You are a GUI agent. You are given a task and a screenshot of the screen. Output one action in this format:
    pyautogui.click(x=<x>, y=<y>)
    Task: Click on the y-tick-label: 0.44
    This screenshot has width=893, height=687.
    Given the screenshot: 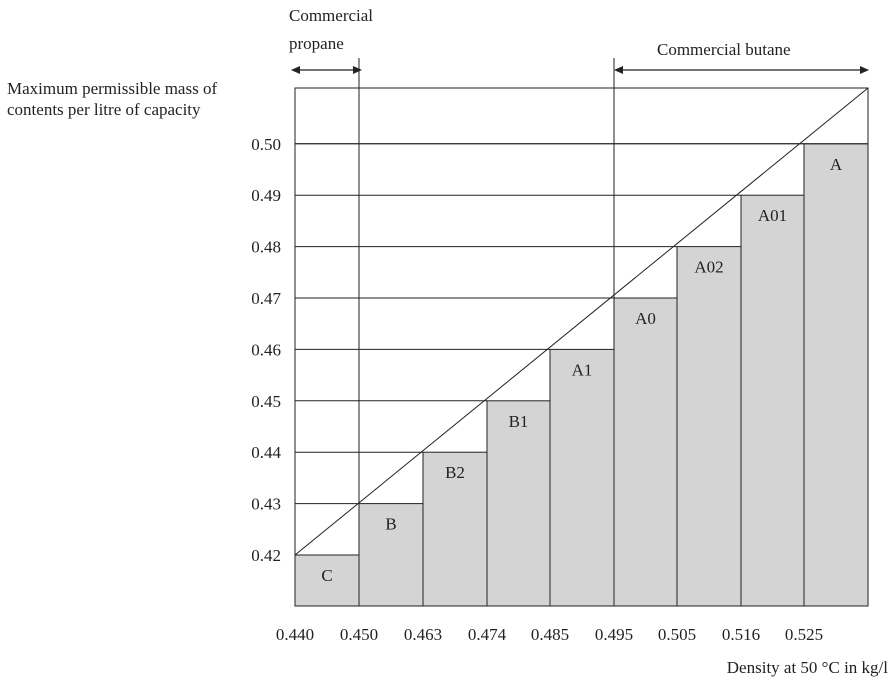 What is the action you would take?
    pyautogui.click(x=266, y=452)
    